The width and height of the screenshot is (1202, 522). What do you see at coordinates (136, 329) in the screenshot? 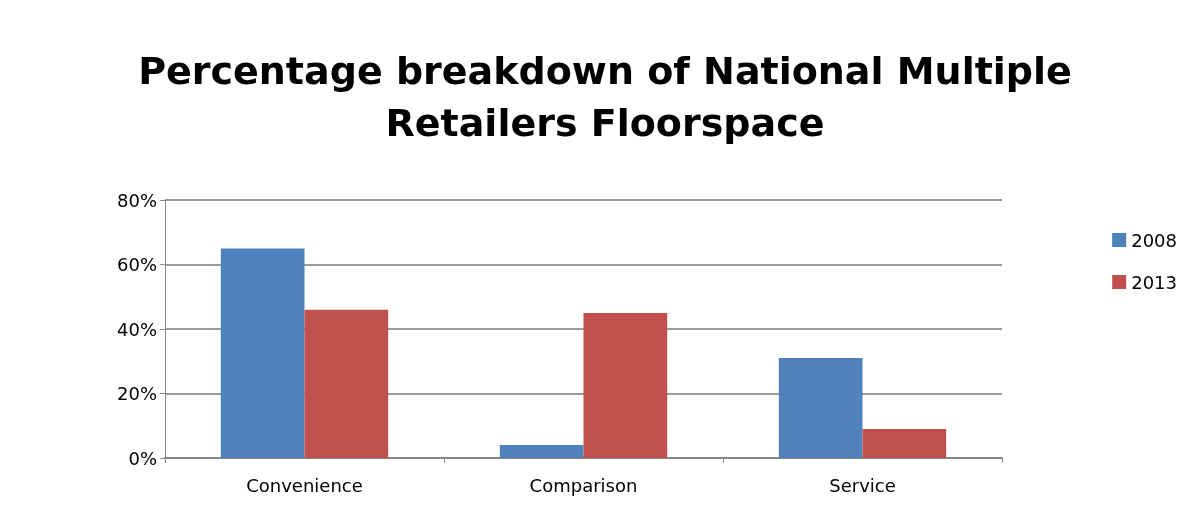
I see `y-tick-label: 40%` at bounding box center [136, 329].